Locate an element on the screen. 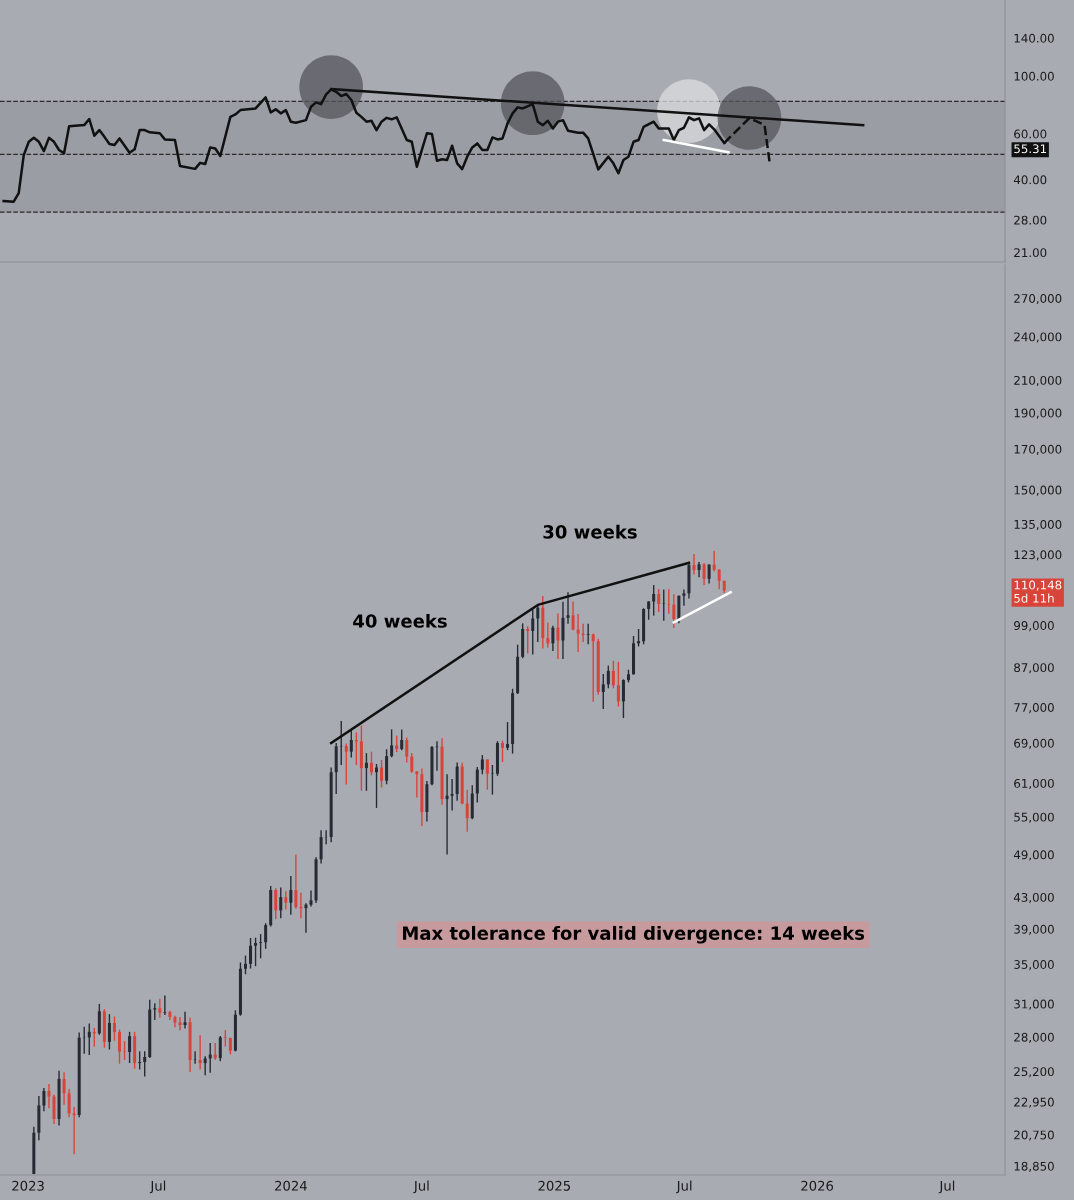 The height and width of the screenshot is (1200, 1074). y-tick-label: 40.00 is located at coordinates (1030, 180).